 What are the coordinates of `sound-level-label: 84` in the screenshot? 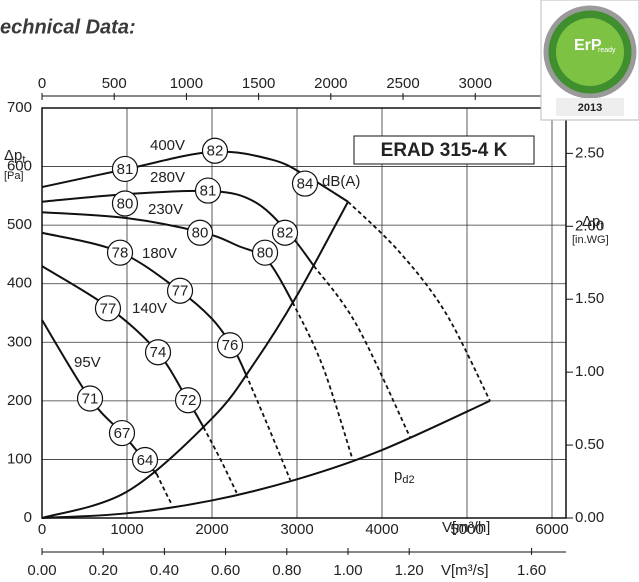 It's located at (305, 184).